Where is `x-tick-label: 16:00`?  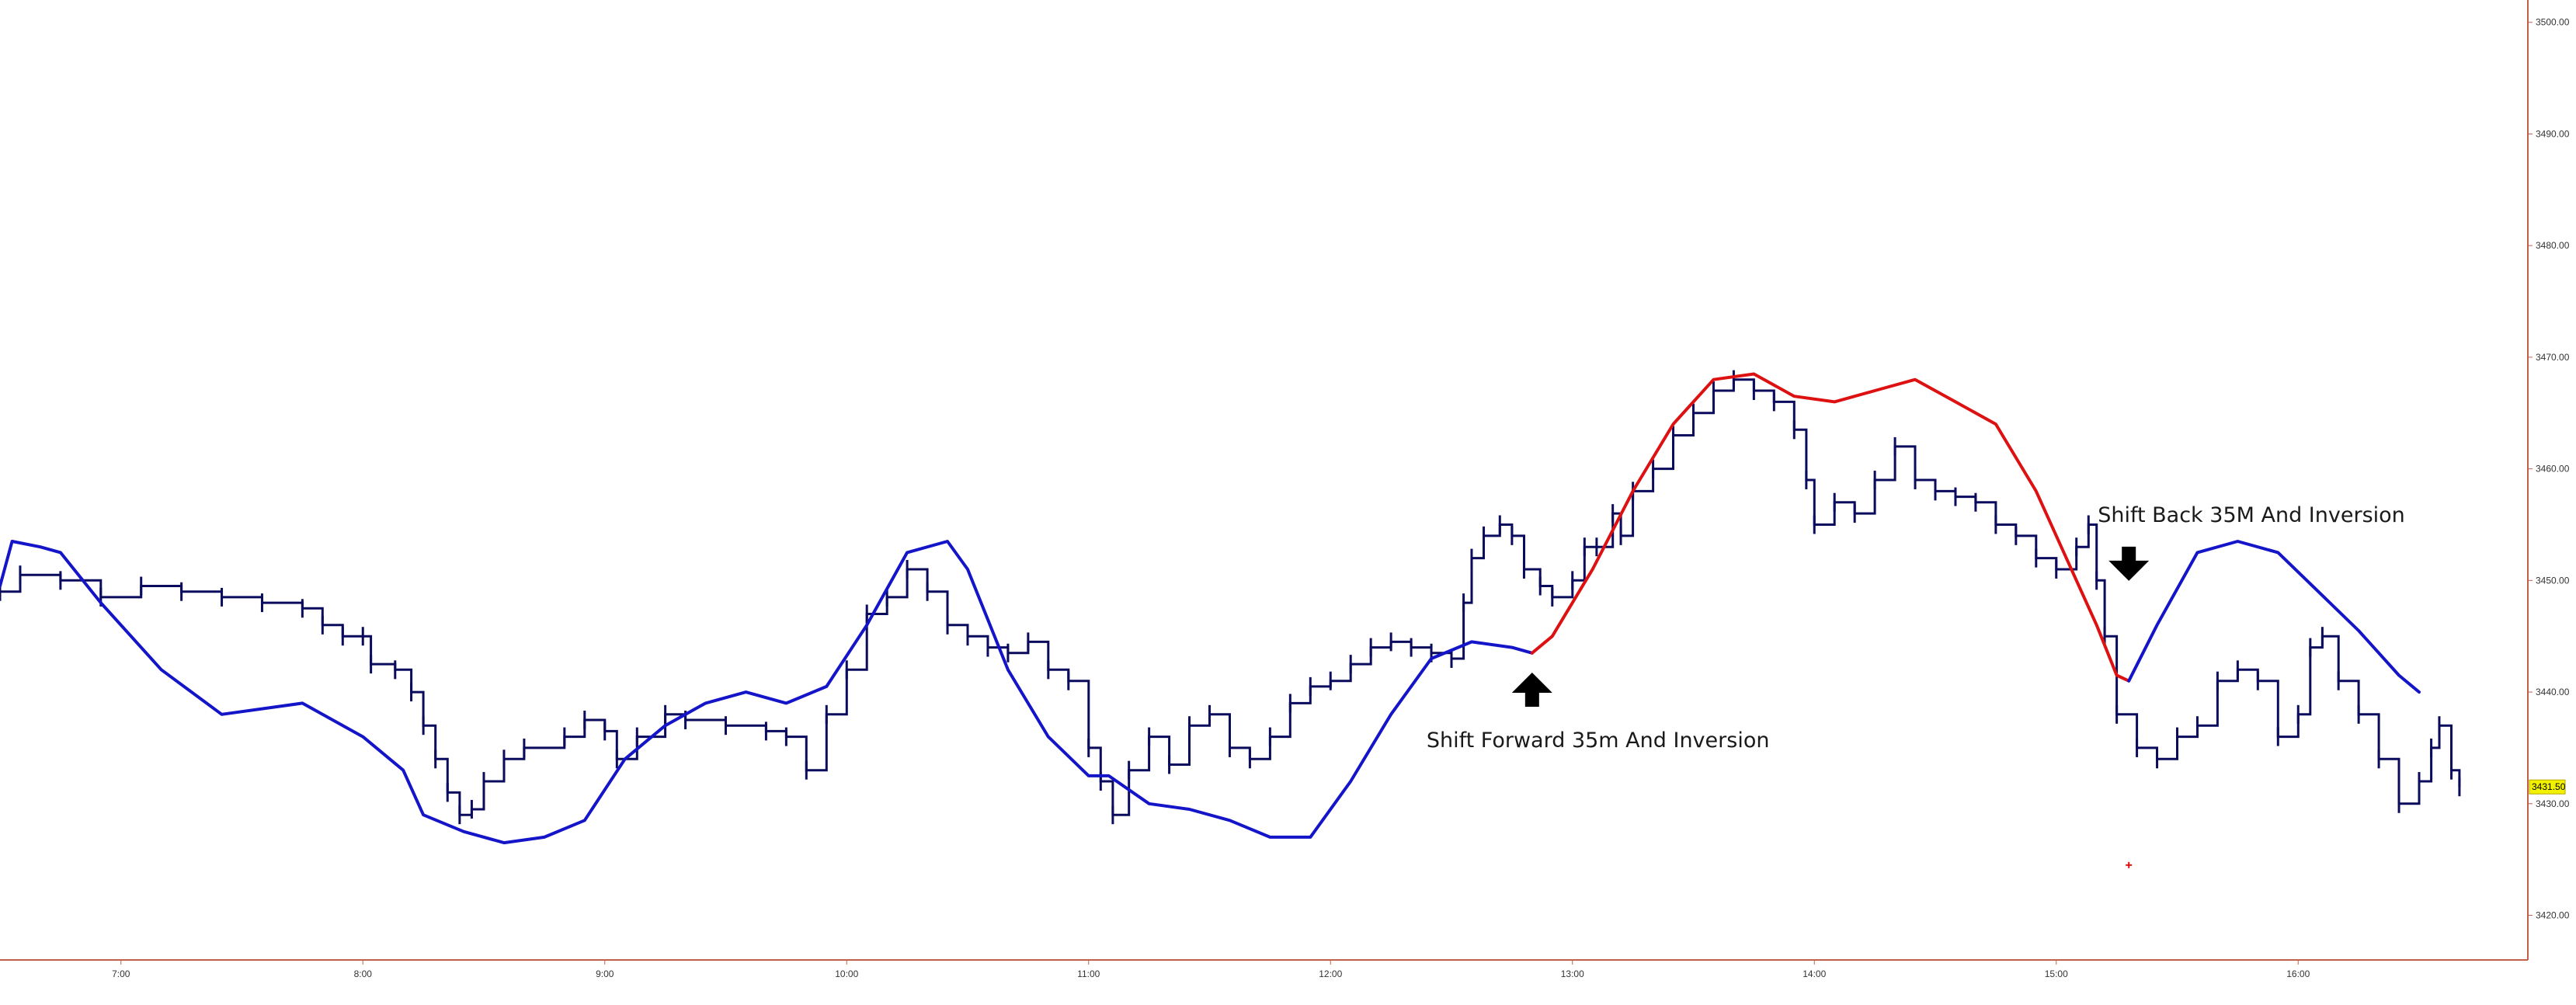
x-tick-label: 16:00 is located at coordinates (2298, 974).